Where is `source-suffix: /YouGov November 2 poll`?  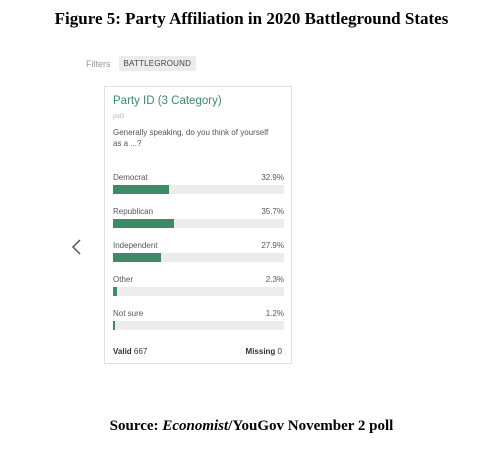
source-suffix: /YouGov November 2 poll is located at coordinates (311, 426).